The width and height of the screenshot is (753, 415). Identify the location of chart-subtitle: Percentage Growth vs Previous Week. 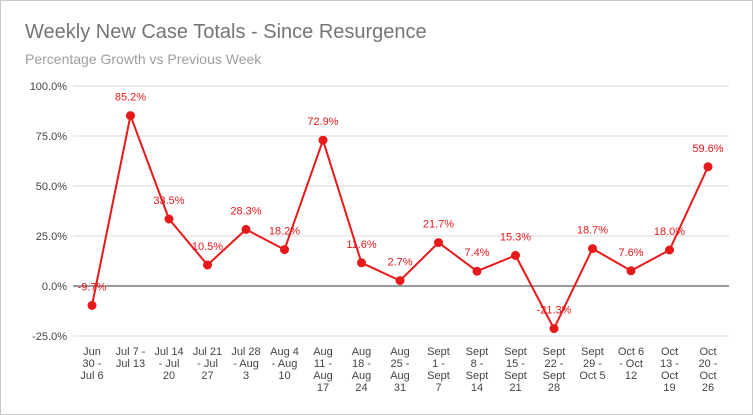
(143, 59).